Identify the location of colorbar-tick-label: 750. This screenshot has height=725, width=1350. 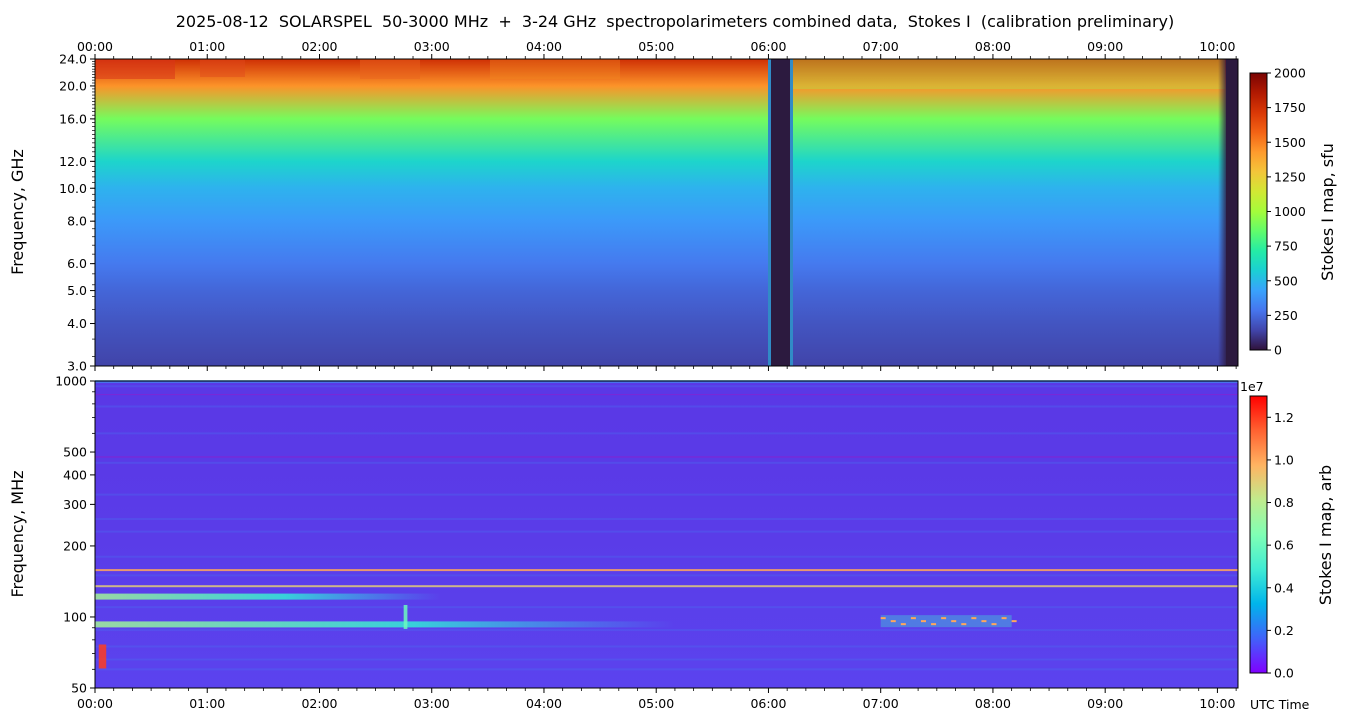
(1286, 246).